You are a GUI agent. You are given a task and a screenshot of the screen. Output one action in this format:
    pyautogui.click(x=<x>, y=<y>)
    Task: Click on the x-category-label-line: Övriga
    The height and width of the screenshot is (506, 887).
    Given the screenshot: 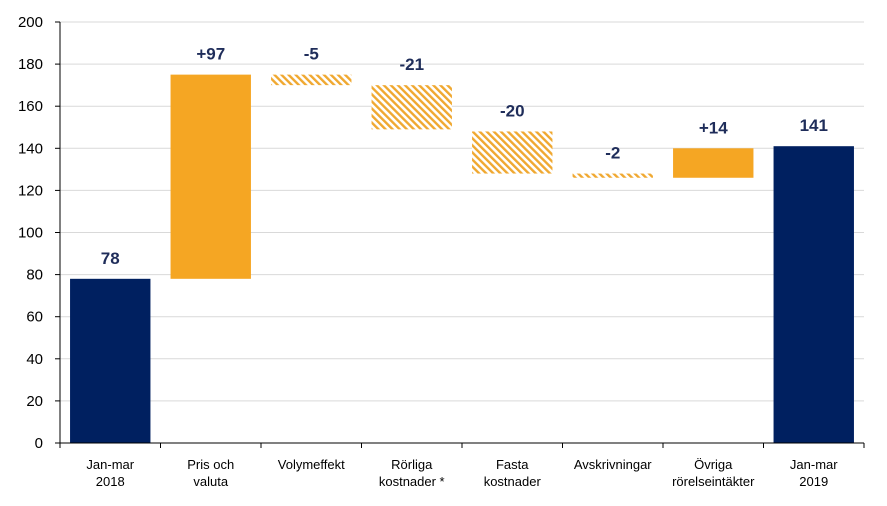 What is the action you would take?
    pyautogui.click(x=713, y=464)
    